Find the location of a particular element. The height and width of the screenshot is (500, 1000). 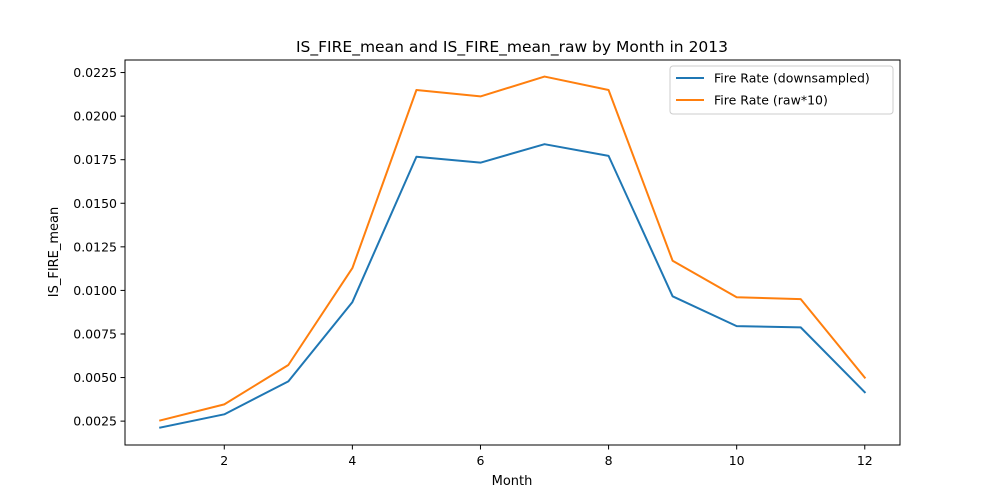

y-tick-label: 0.0025 is located at coordinates (95, 421).